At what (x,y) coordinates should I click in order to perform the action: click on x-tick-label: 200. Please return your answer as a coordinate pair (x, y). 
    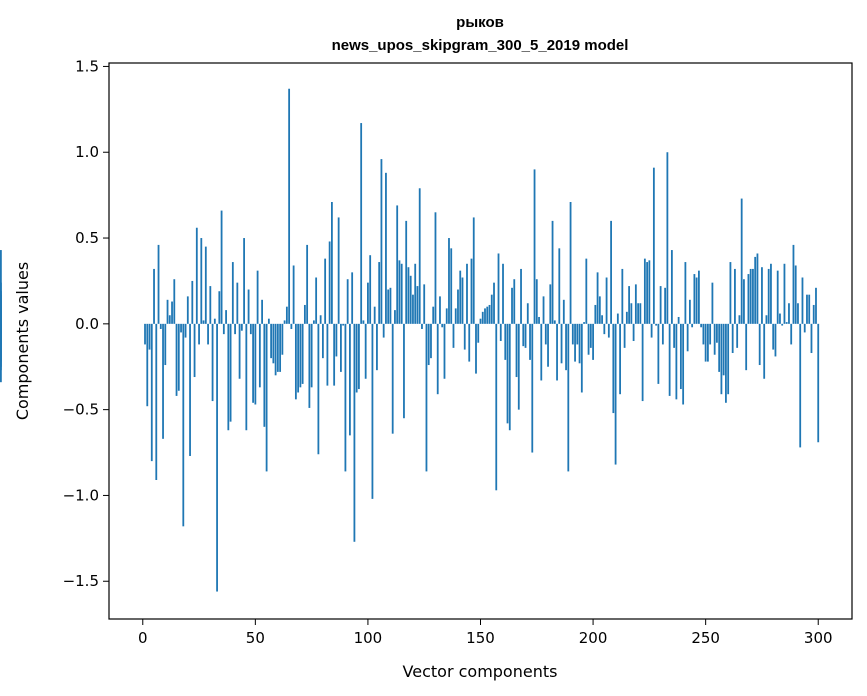
    Looking at the image, I should click on (593, 638).